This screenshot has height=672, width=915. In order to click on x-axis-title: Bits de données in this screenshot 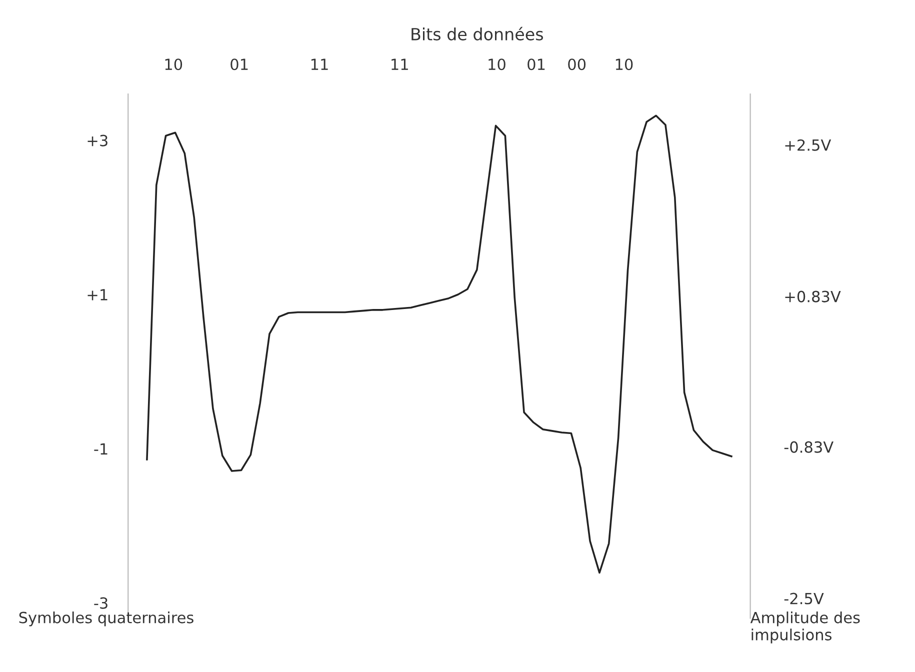, I will do `click(477, 33)`.